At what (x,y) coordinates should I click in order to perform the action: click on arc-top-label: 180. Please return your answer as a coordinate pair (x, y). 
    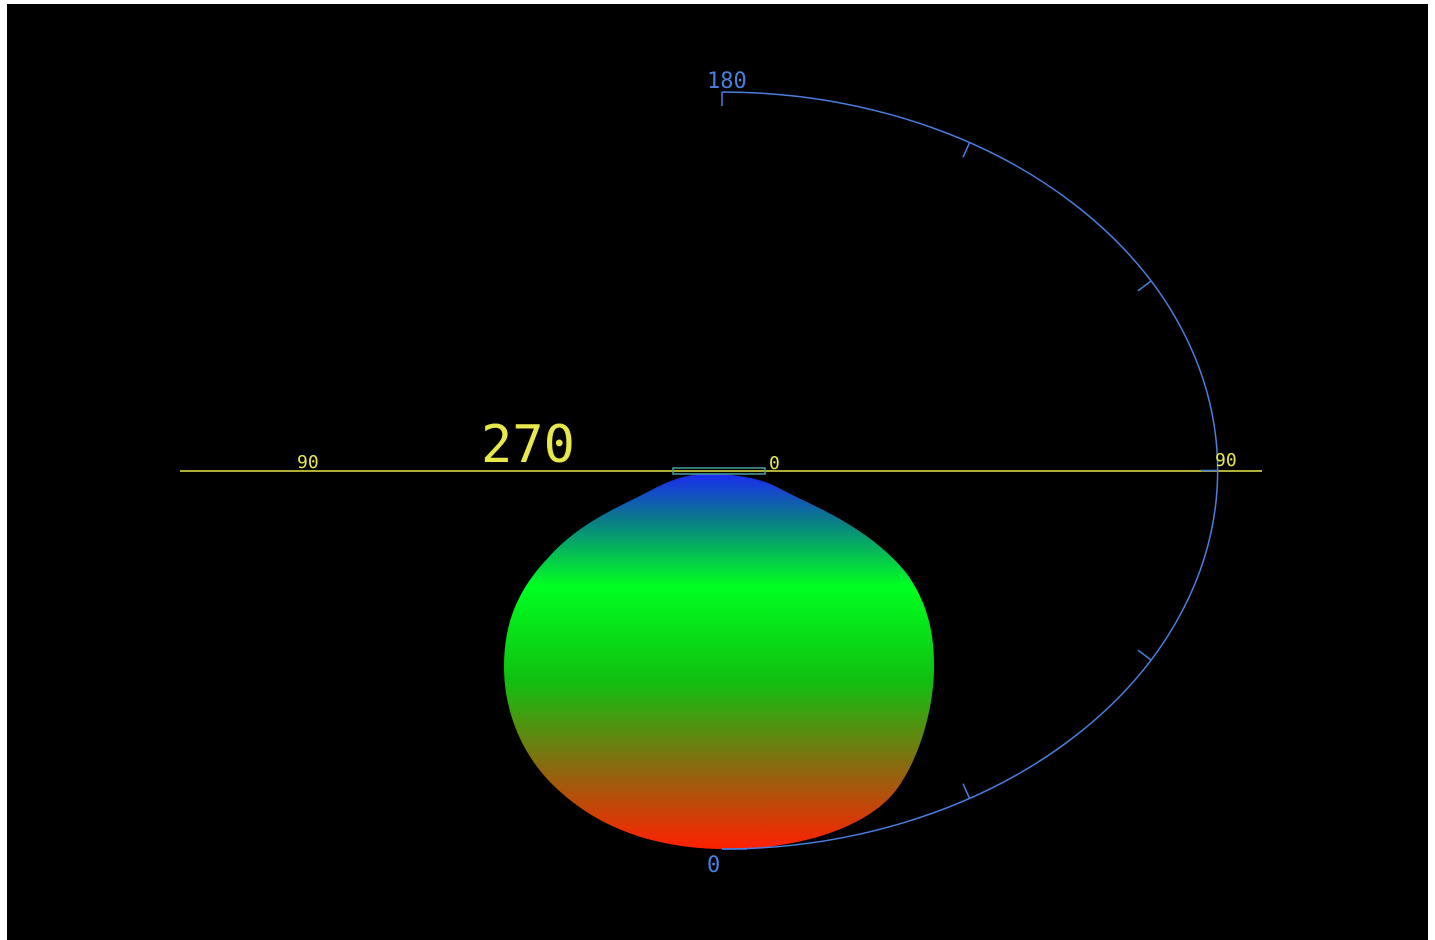
    Looking at the image, I should click on (727, 81).